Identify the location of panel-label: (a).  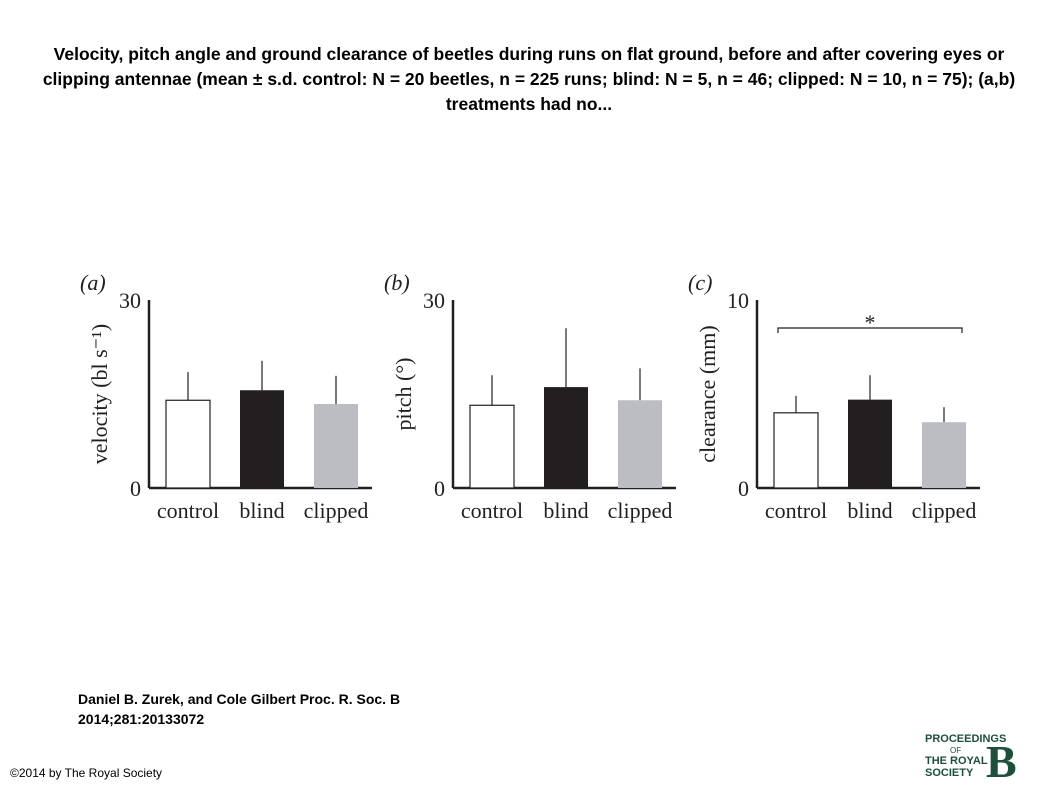
(93, 282).